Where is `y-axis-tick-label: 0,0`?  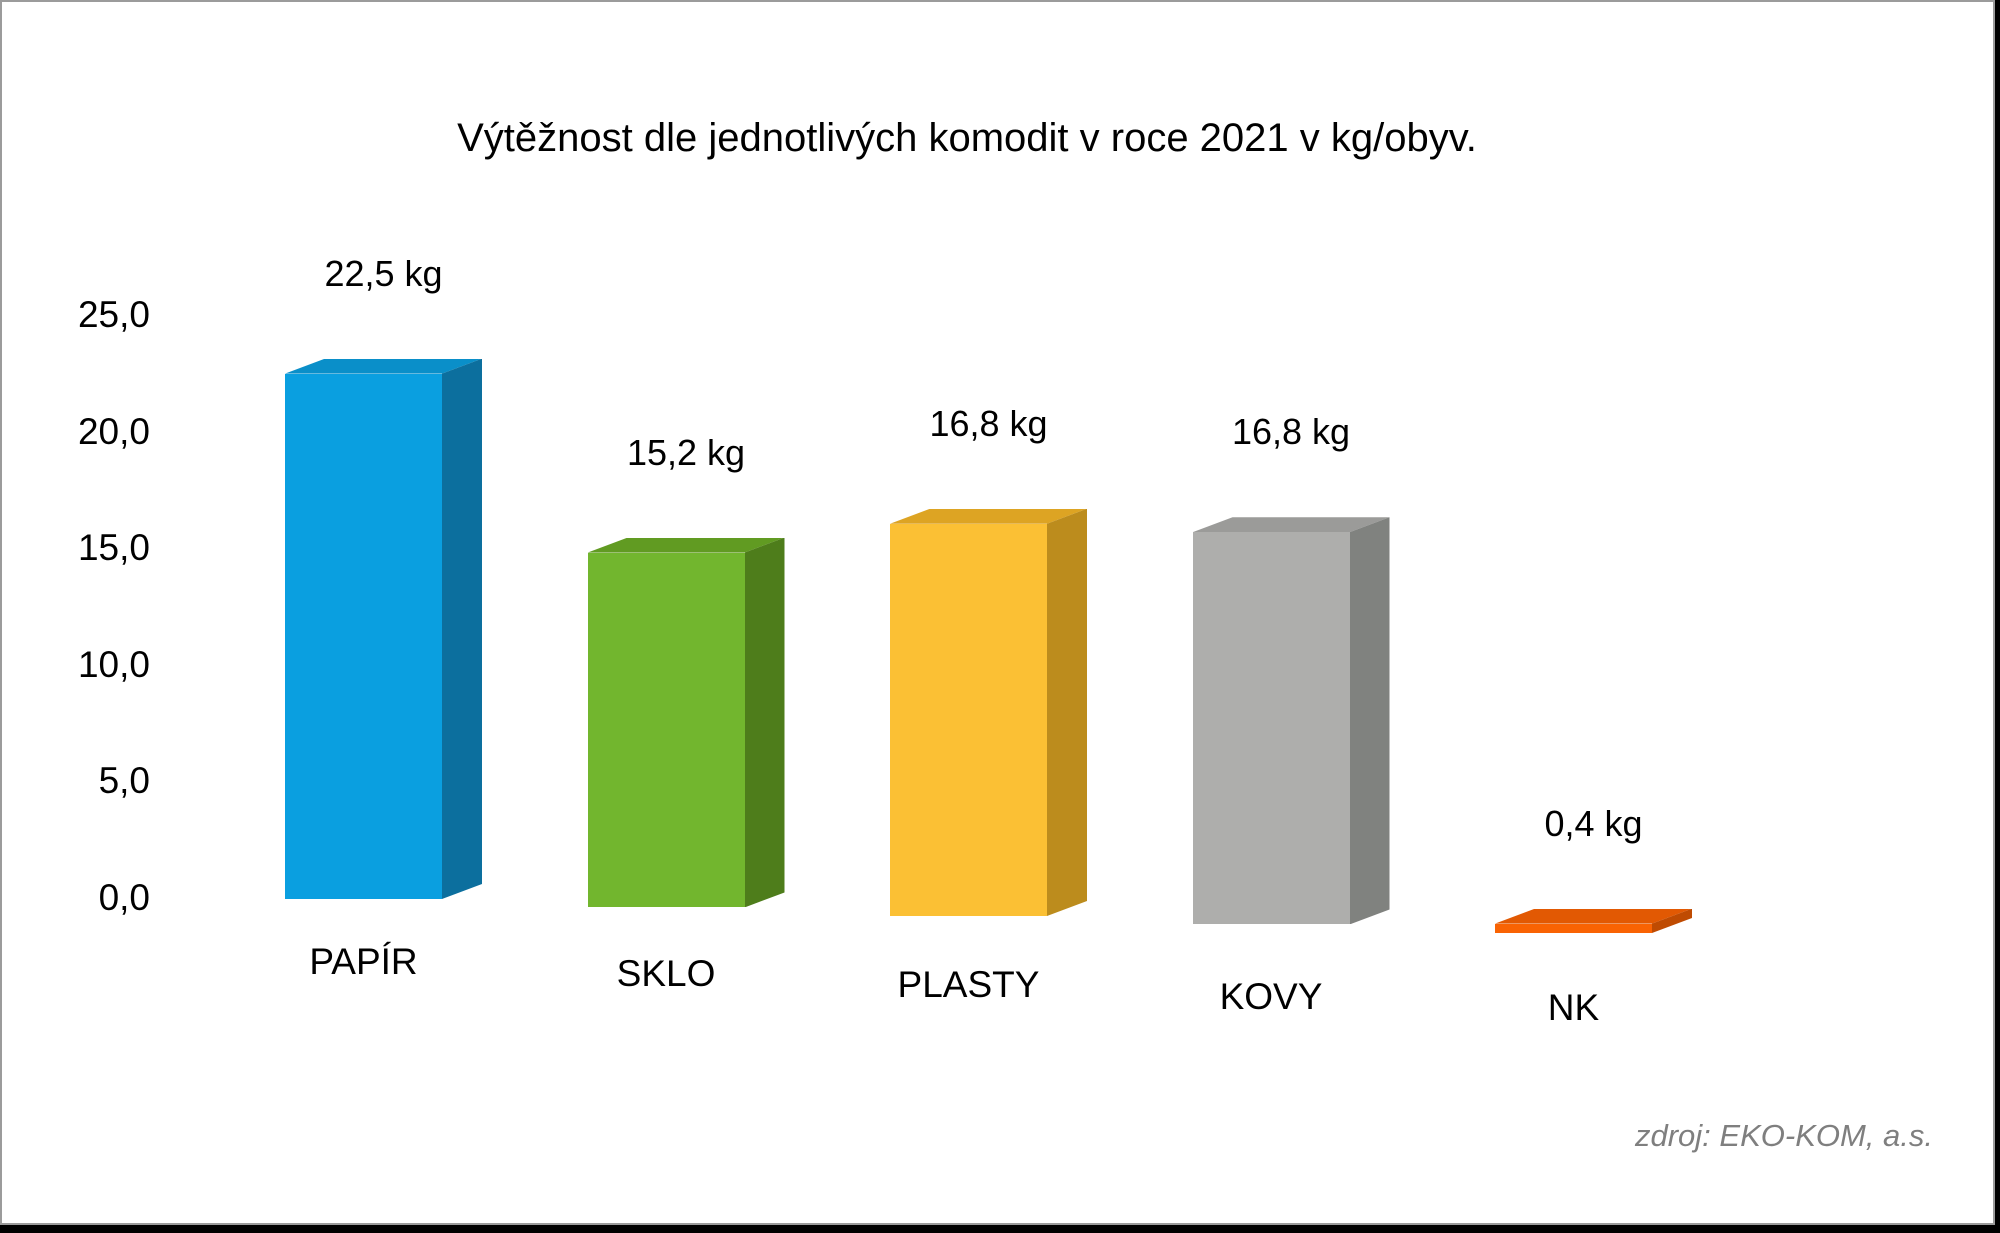
y-axis-tick-label: 0,0 is located at coordinates (124, 897).